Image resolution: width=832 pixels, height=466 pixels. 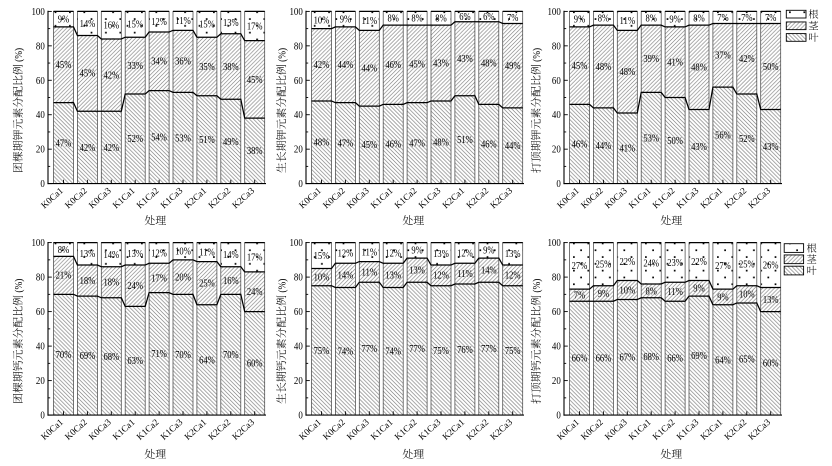 What do you see at coordinates (298, 115) in the screenshot?
I see `svg-text: 40` at bounding box center [298, 115].